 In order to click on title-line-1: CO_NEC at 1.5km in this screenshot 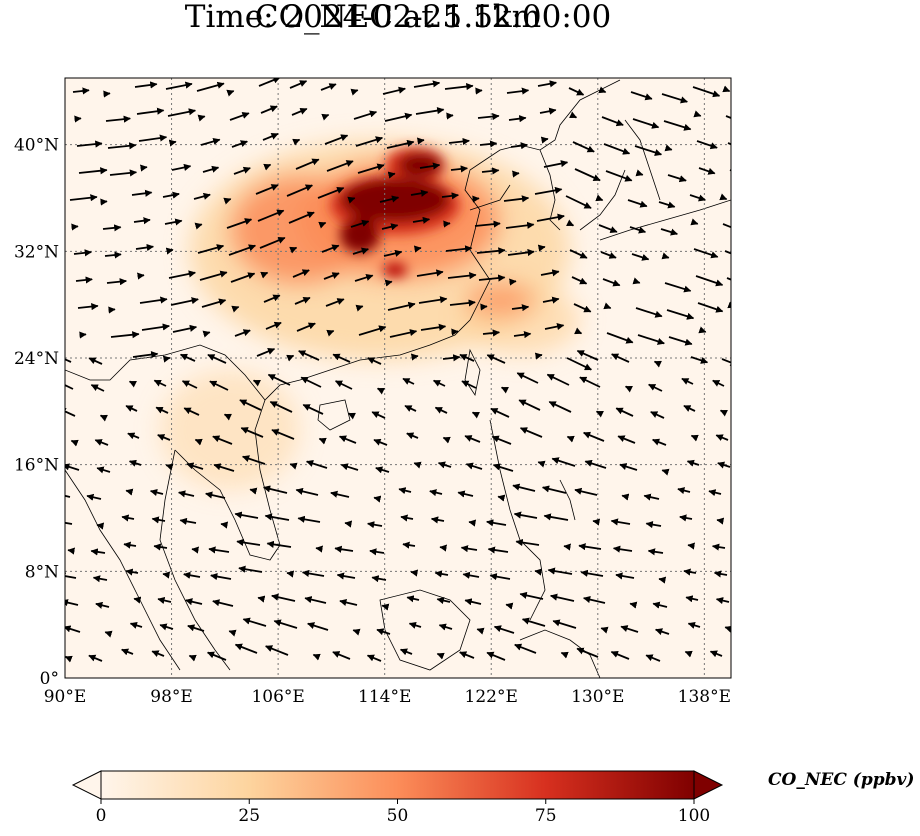, I will do `click(398, 17)`.